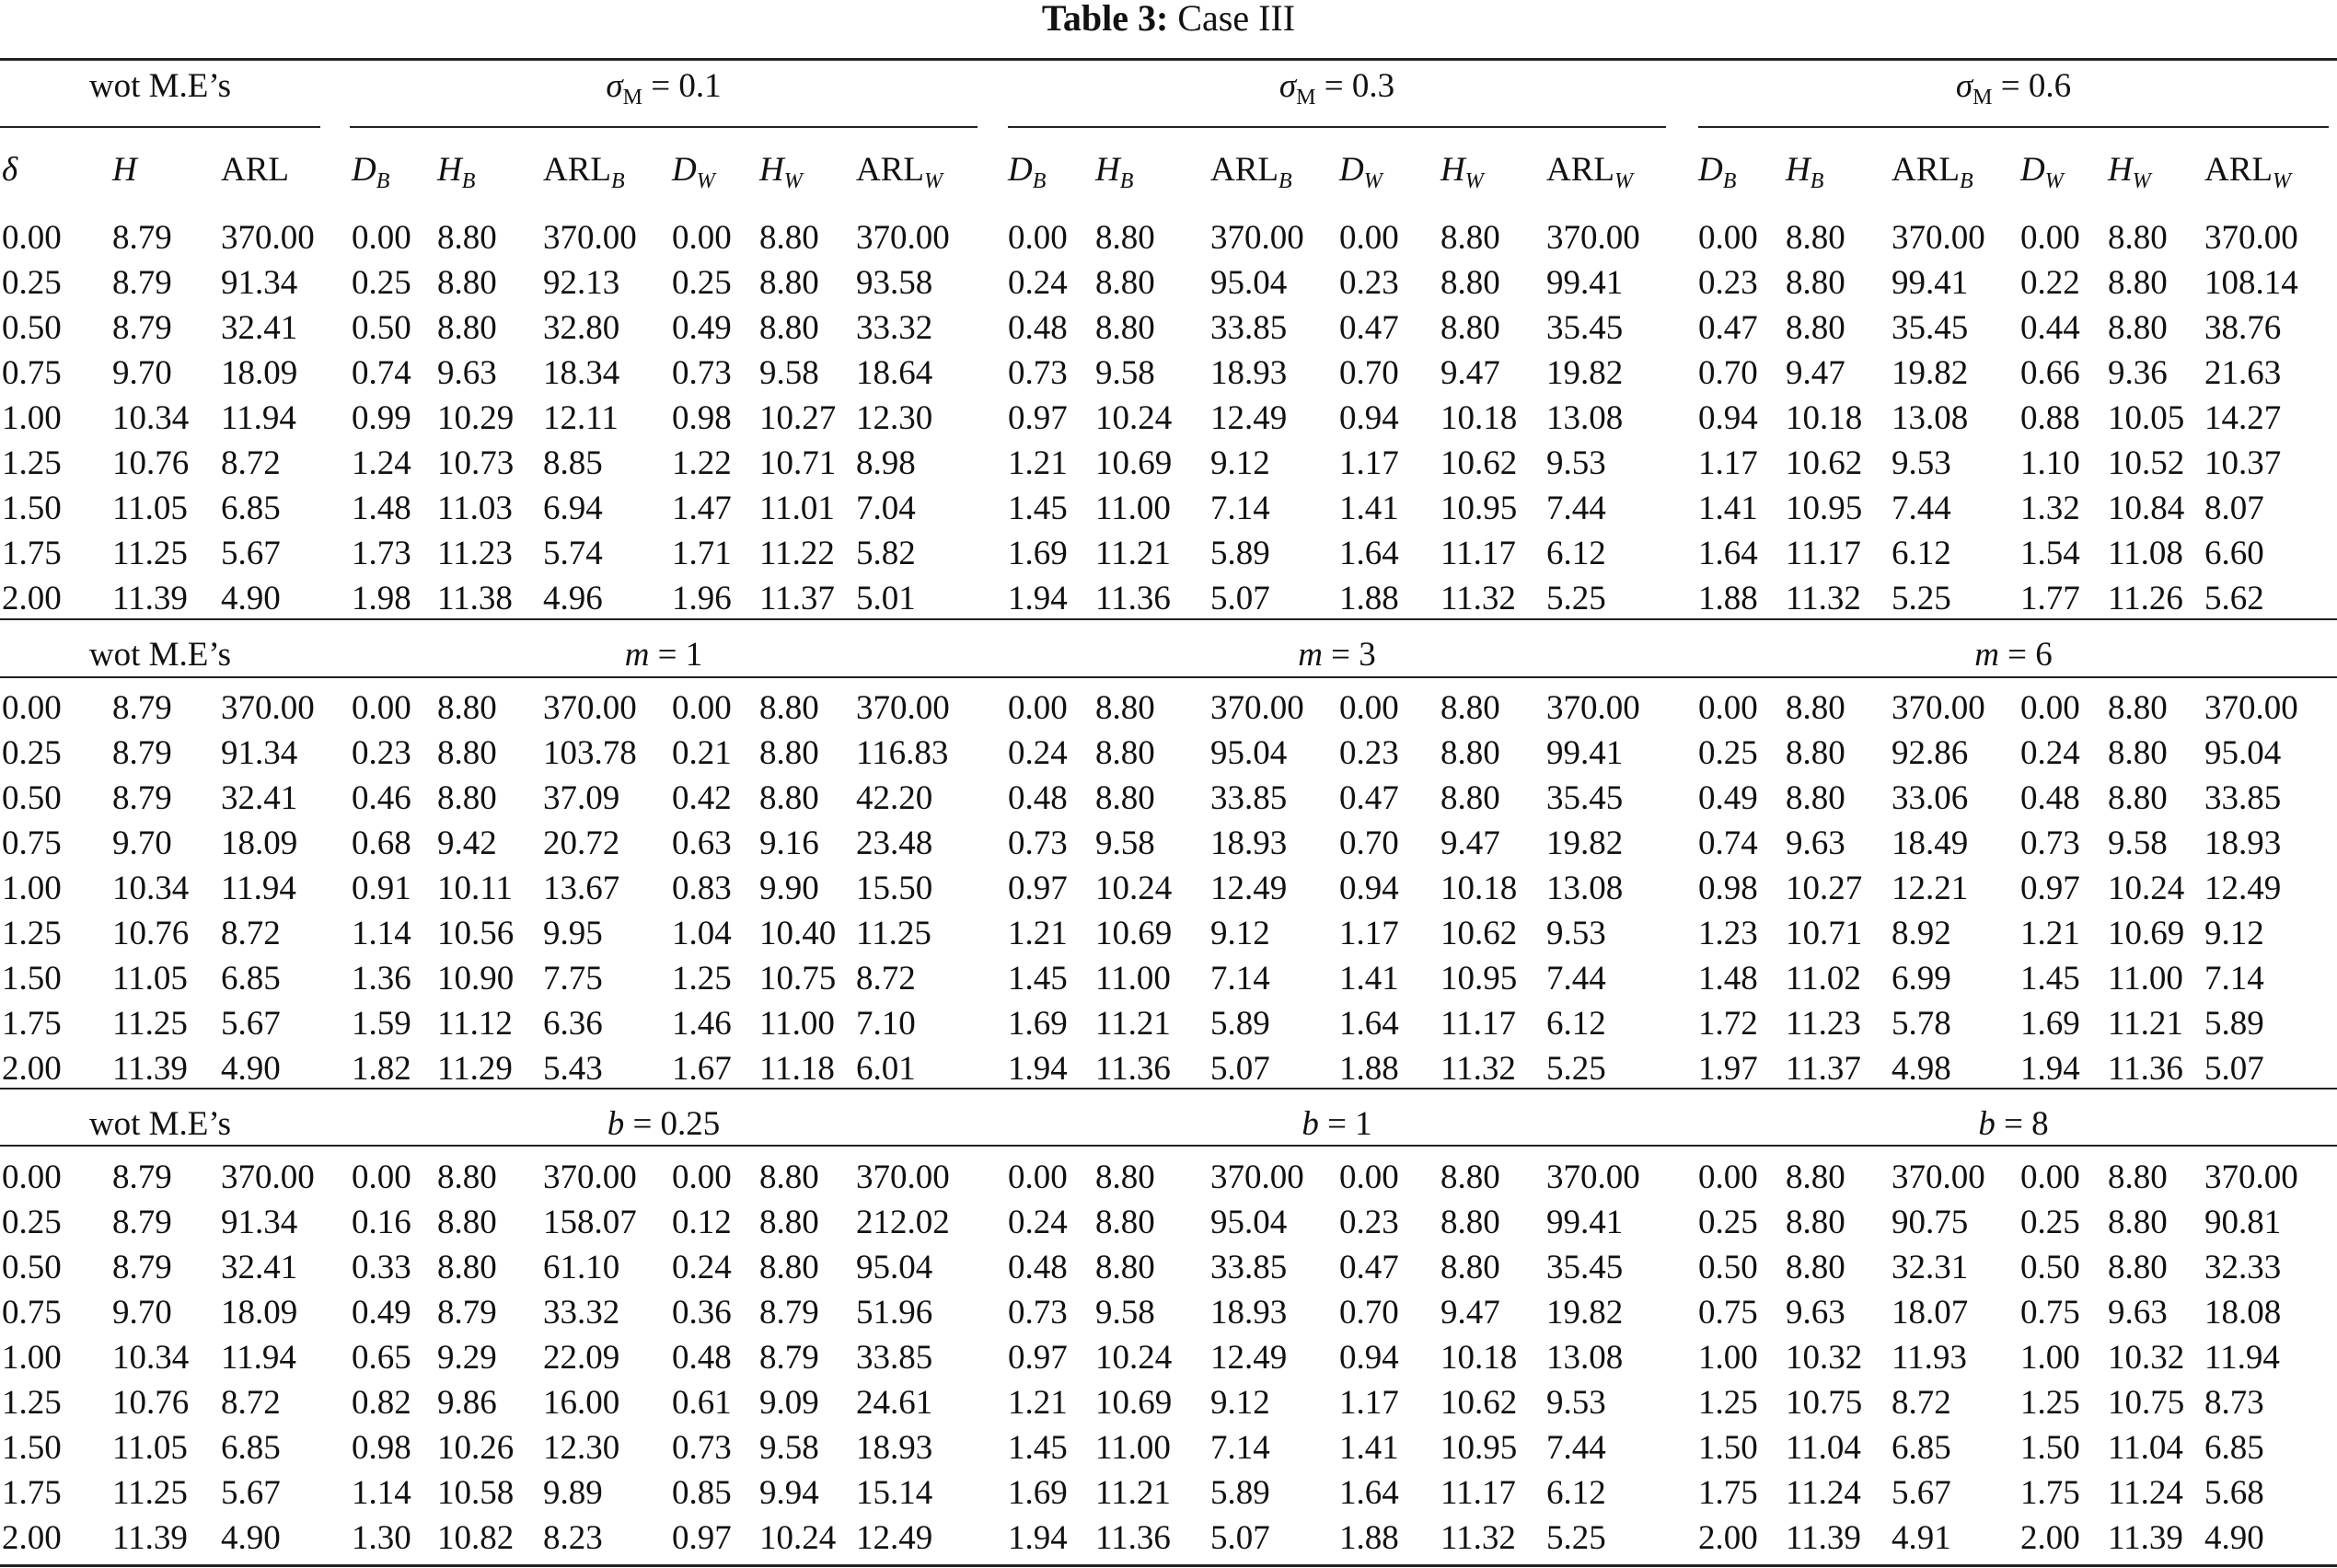 This screenshot has width=2337, height=1568. I want to click on table-cell: 11.04, so click(2145, 1448).